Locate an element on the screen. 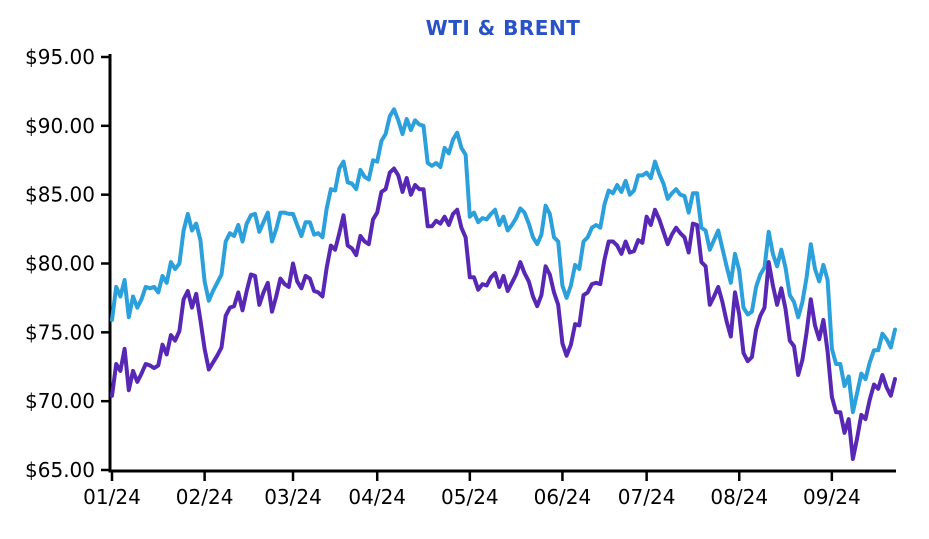 The height and width of the screenshot is (539, 929). x-tick-label: 06/24 is located at coordinates (563, 497).